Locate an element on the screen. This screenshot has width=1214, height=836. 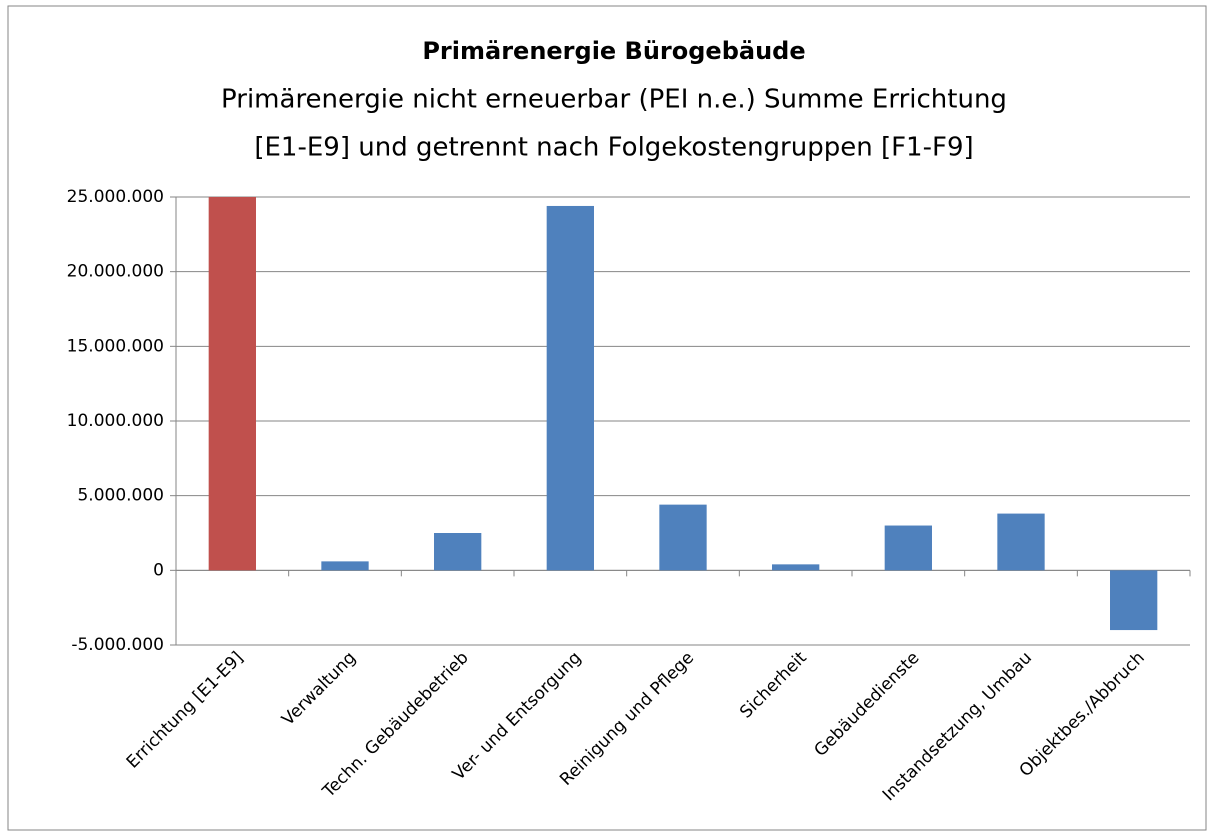
y-tick-label: 25.000.000 is located at coordinates (115, 197).